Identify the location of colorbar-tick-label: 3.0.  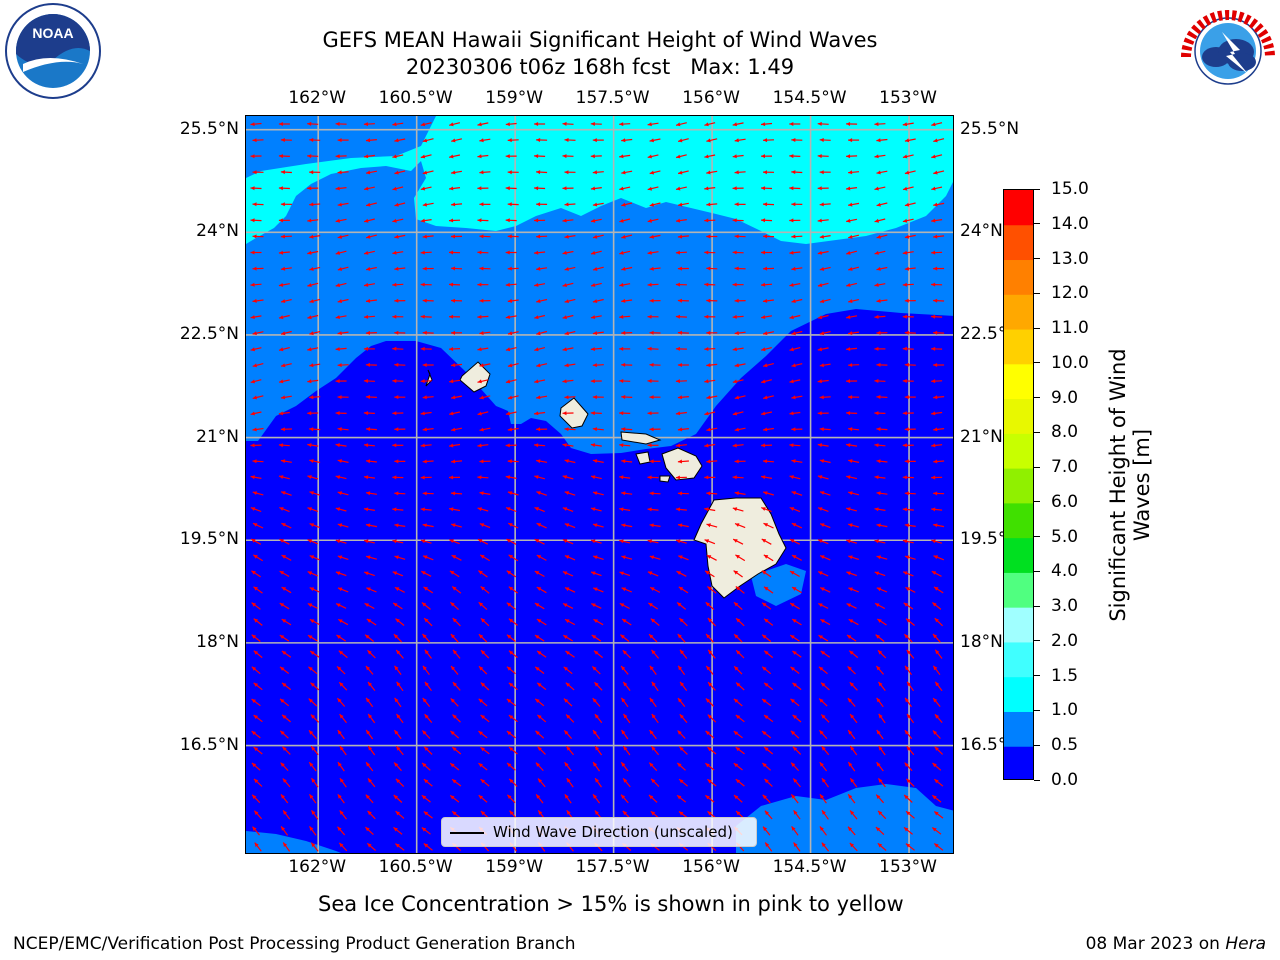
(1065, 606).